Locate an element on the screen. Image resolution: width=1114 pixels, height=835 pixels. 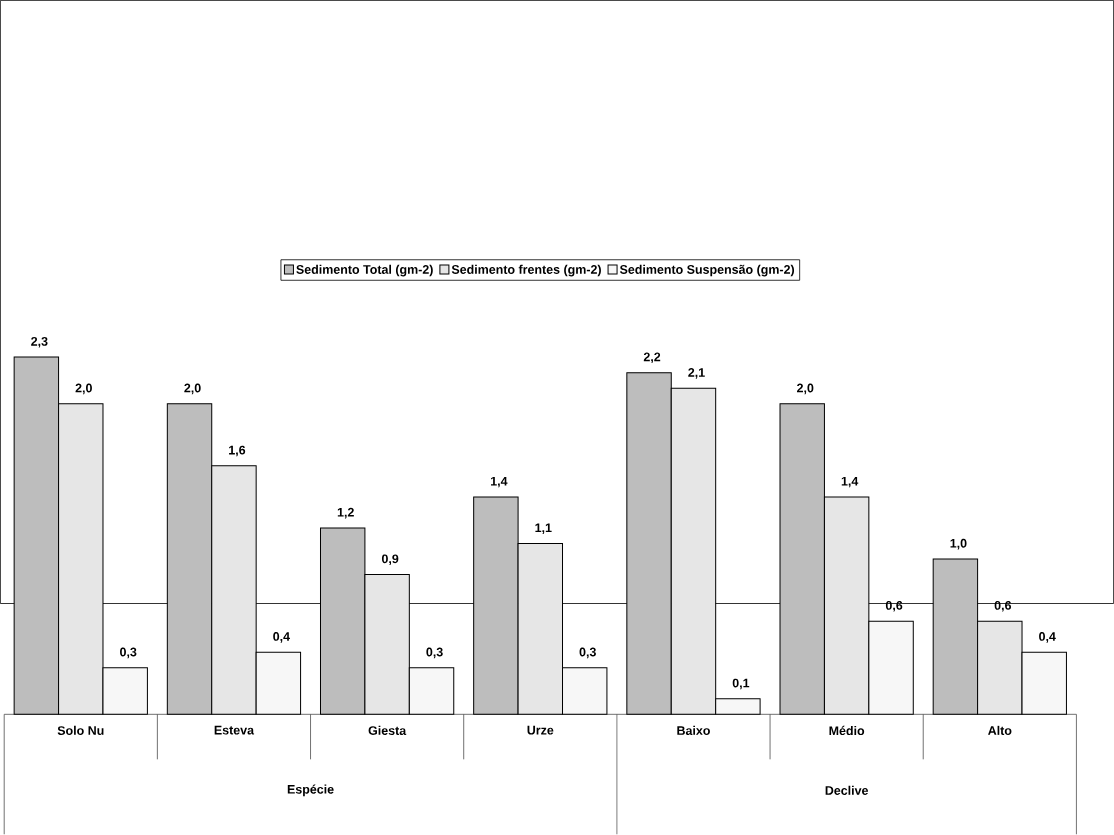
x-tick-label: Alto is located at coordinates (1000, 730).